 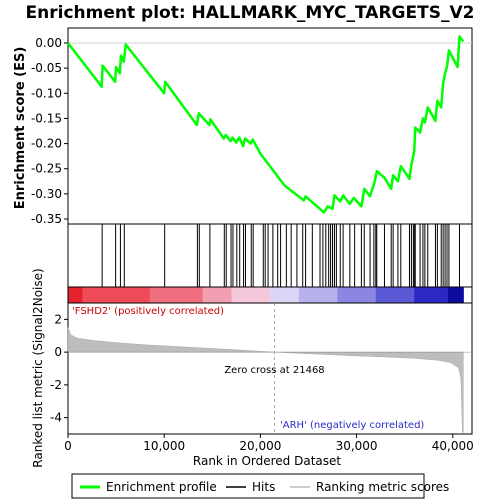 What do you see at coordinates (46, 68) in the screenshot?
I see `es-y-tick-label: -0.05` at bounding box center [46, 68].